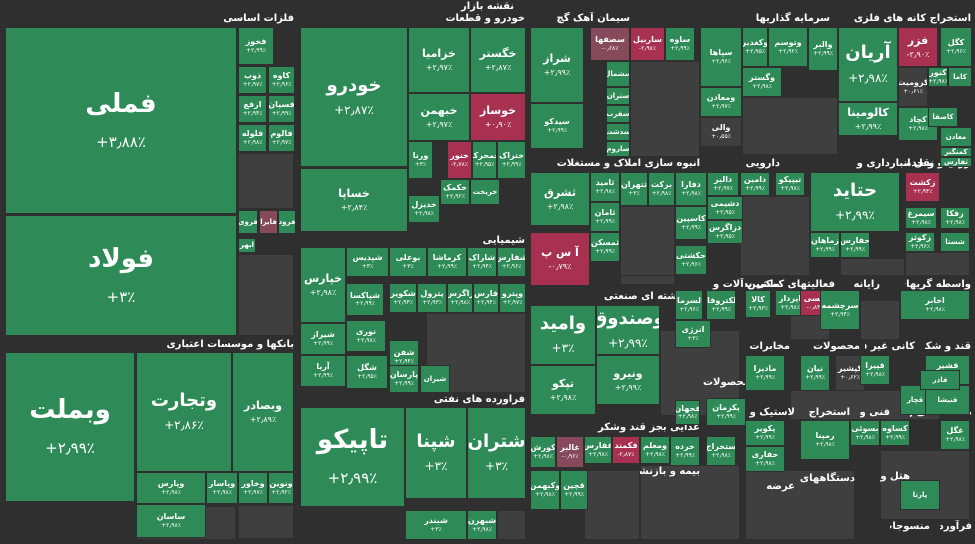  Describe the element at coordinates (693, 334) in the screenshot. I see `stock-tile: انرژی +۳٪` at that location.